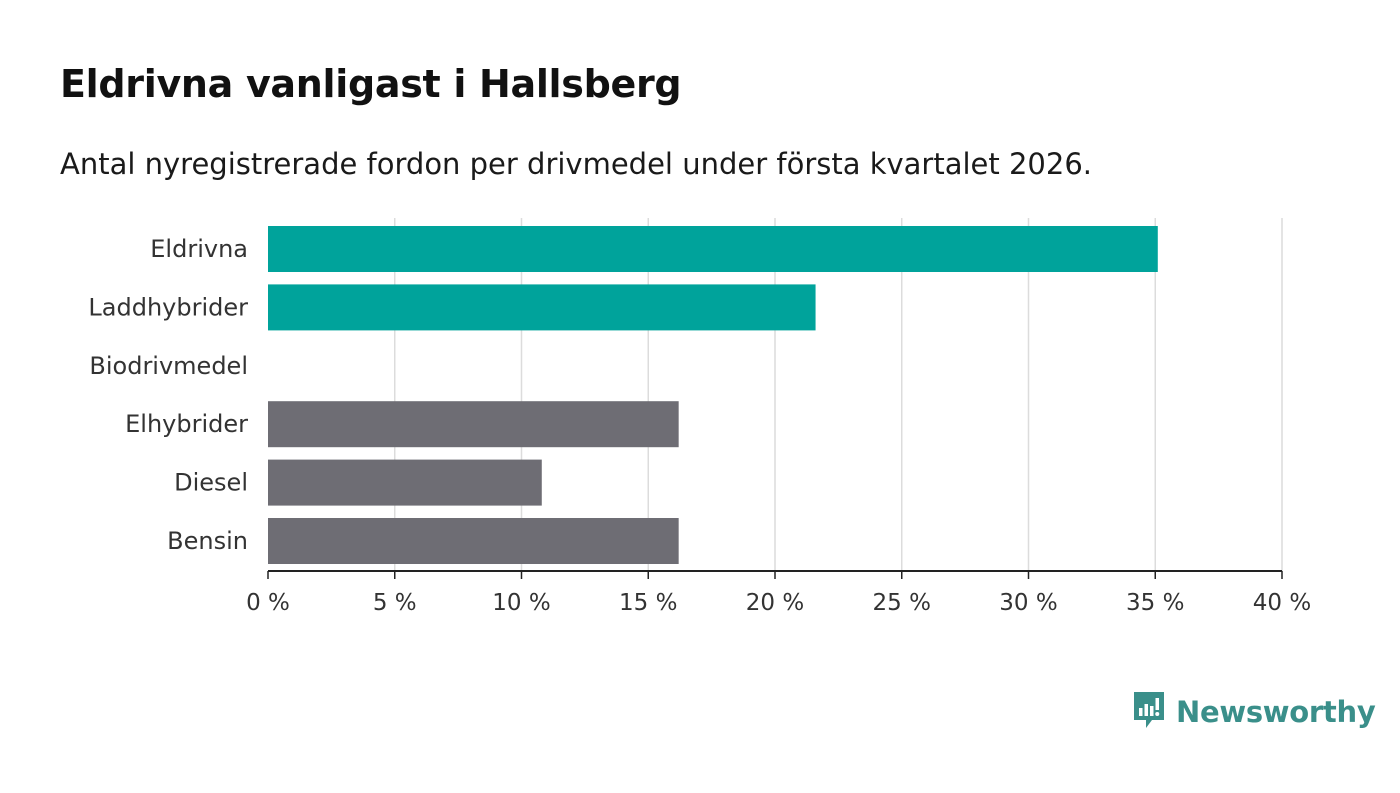 Image resolution: width=1400 pixels, height=793 pixels. Describe the element at coordinates (521, 603) in the screenshot. I see `x-tick-label: 10 %` at that location.